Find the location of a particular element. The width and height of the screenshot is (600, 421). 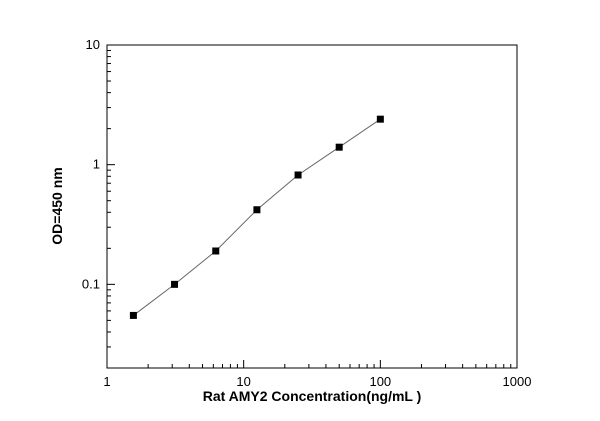

x-tick-label: 1000 is located at coordinates (517, 381).